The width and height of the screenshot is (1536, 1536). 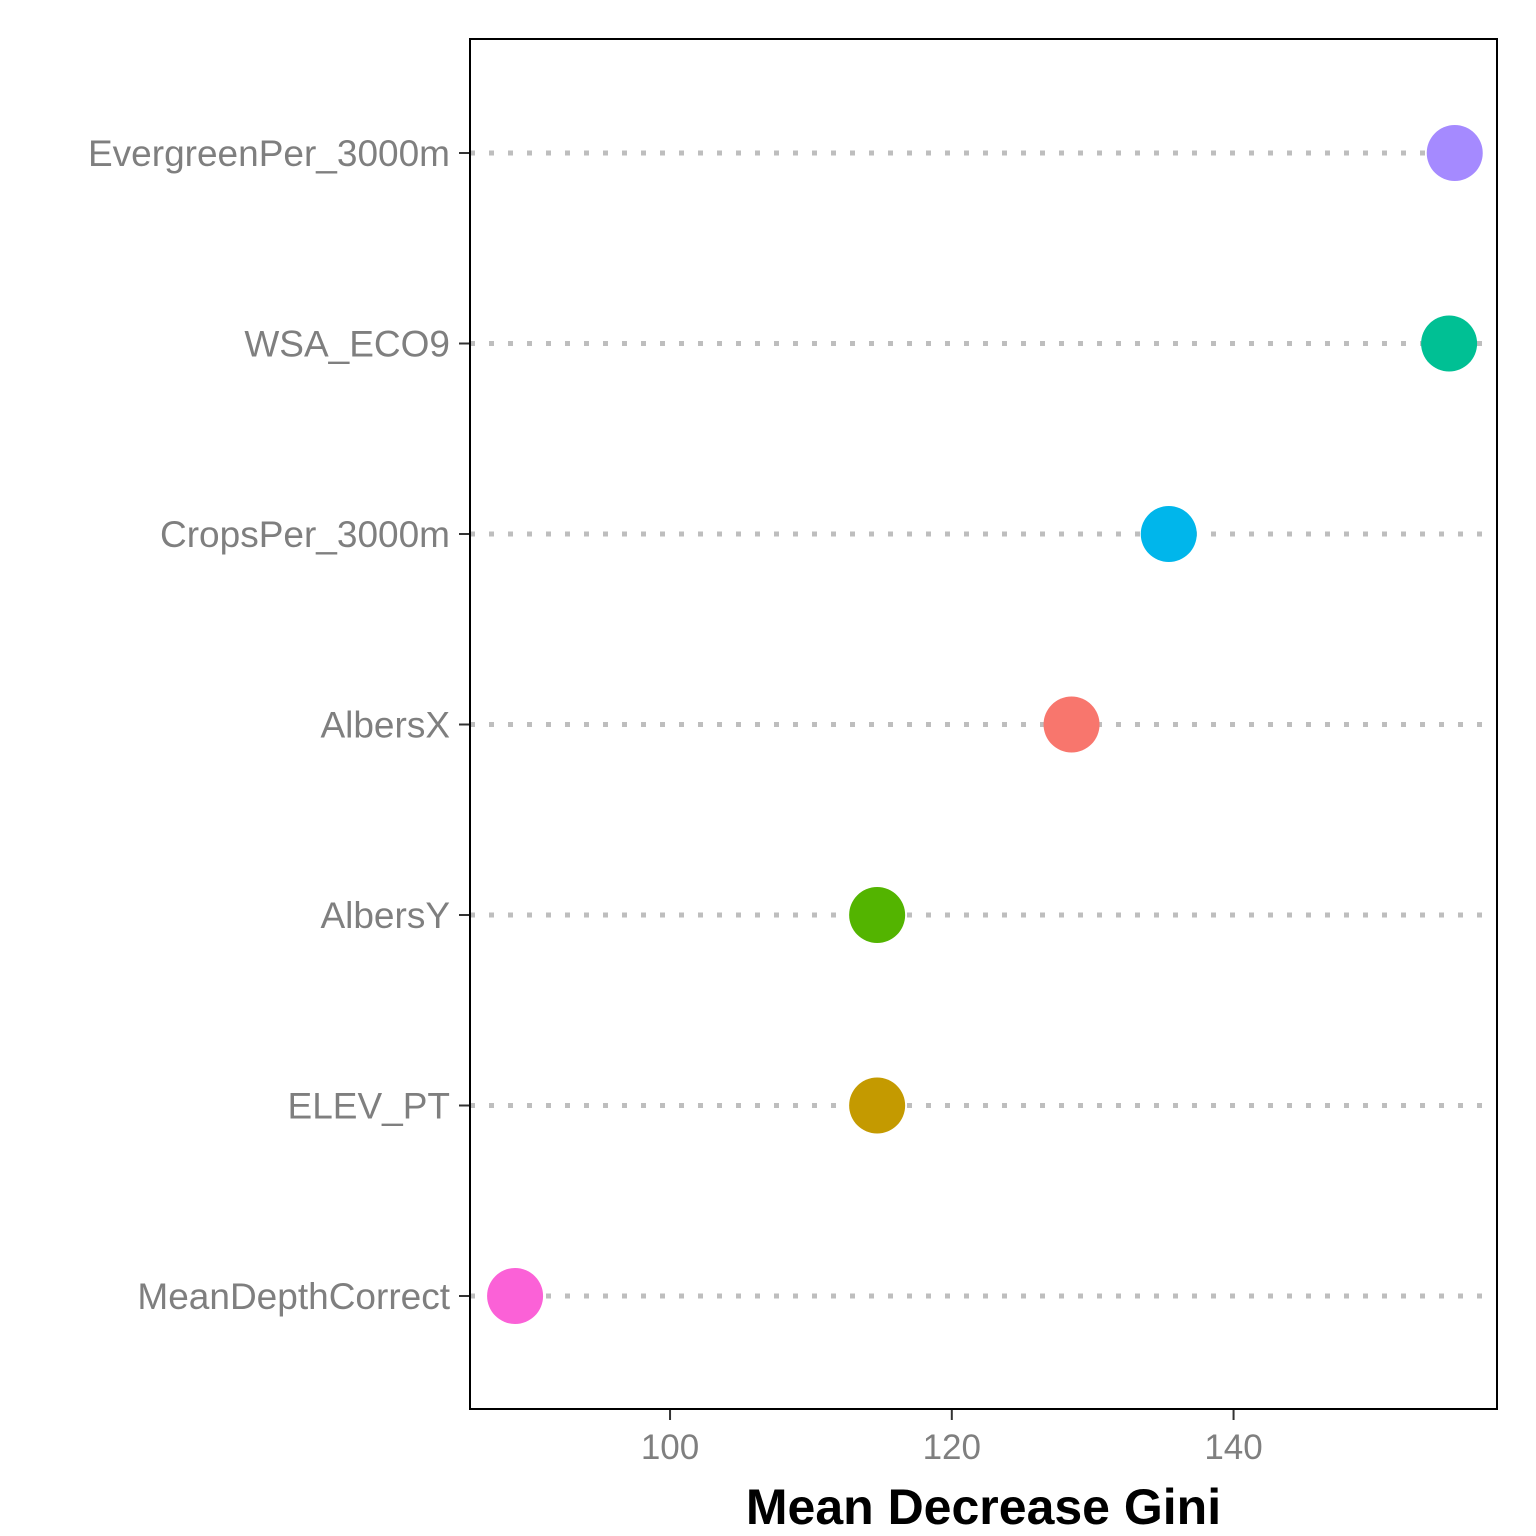 What do you see at coordinates (269, 153) in the screenshot?
I see `y-tick-label: EvergreenPer_3000m` at bounding box center [269, 153].